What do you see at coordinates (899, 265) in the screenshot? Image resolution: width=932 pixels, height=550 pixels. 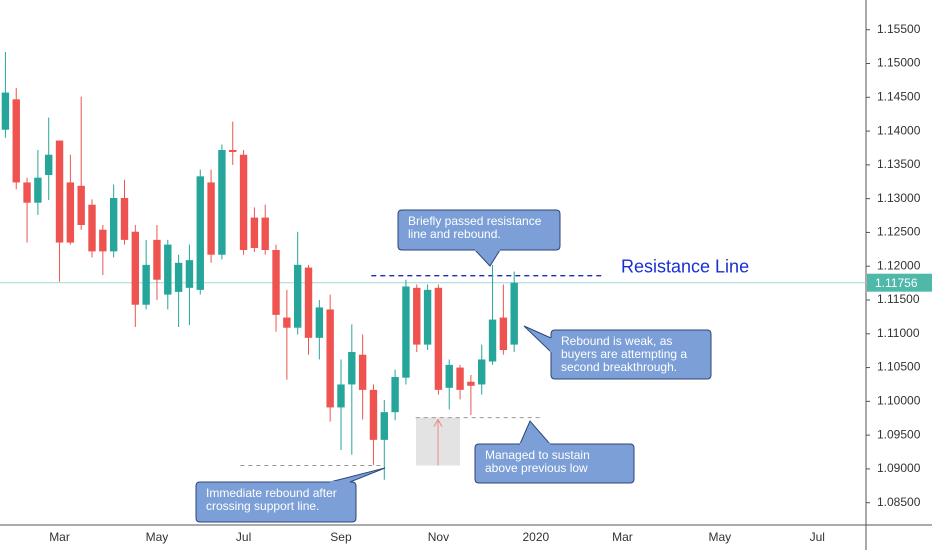 I see `y-tick-label: 1.12000` at bounding box center [899, 265].